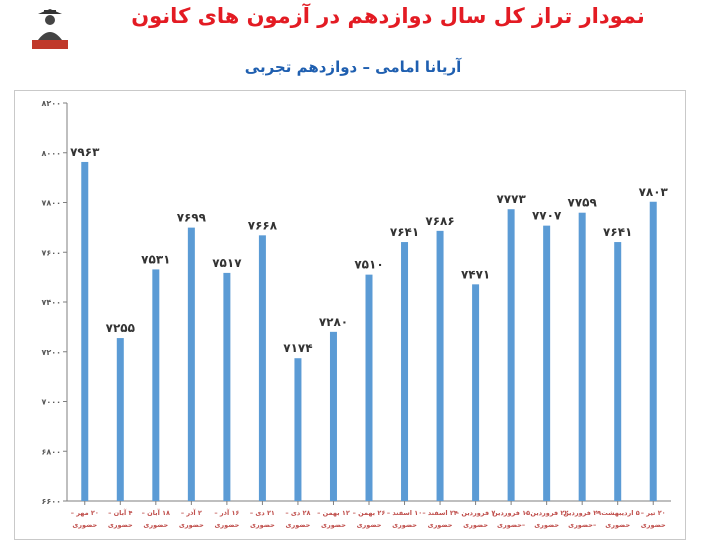 This screenshot has width=706, height=552. What do you see at coordinates (120, 512) in the screenshot?
I see `x-tick-label: ۴ آبان –` at bounding box center [120, 512].